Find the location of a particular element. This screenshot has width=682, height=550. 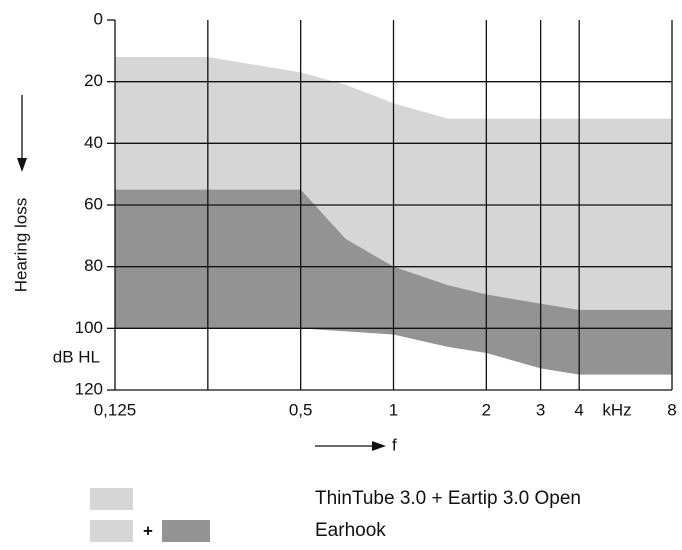

y-tick-label: 0 is located at coordinates (98, 18).